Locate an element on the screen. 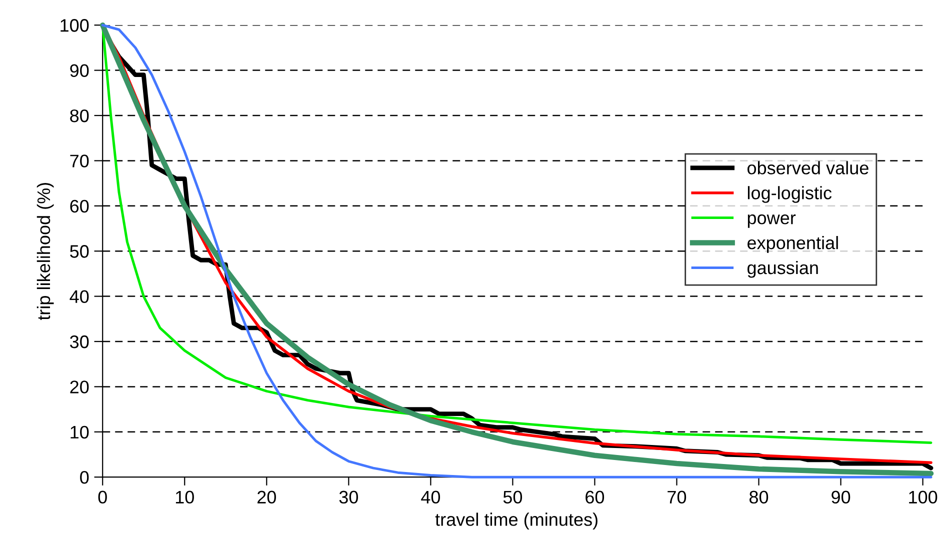  y-tick-label: 100 is located at coordinates (74, 25).